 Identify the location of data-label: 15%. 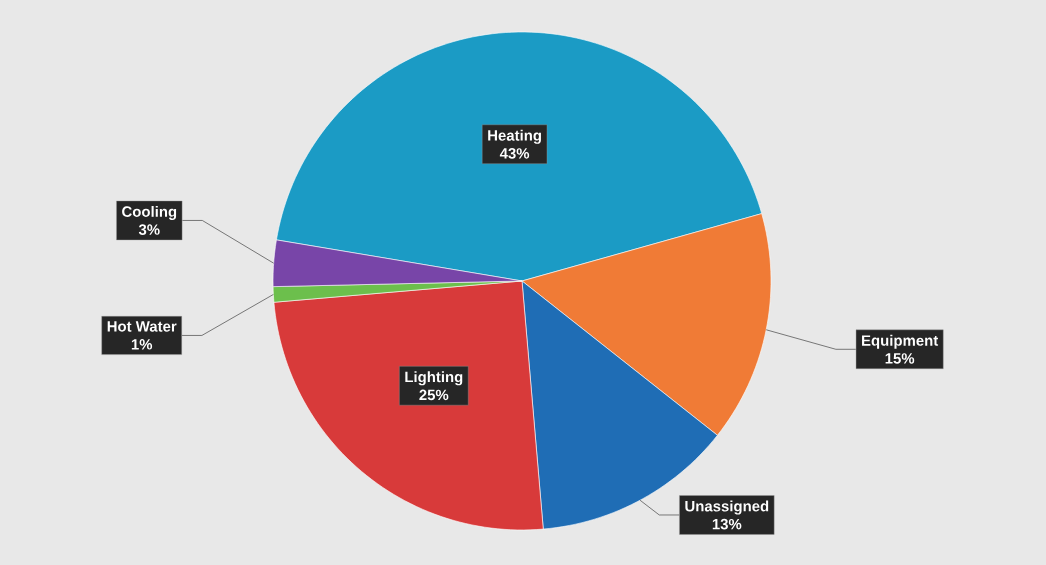
(900, 358).